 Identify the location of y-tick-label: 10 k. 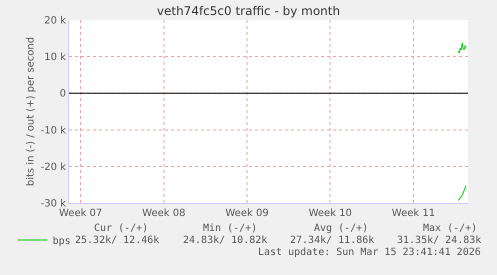
(55, 58).